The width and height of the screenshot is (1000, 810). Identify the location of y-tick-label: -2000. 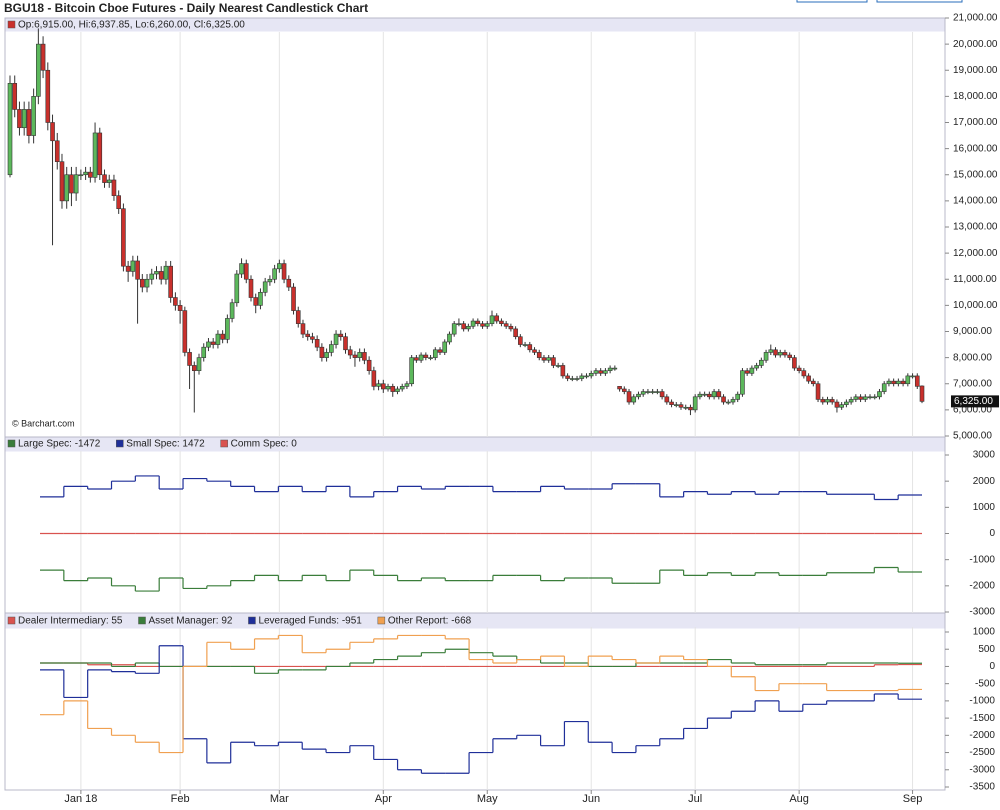
(982, 735).